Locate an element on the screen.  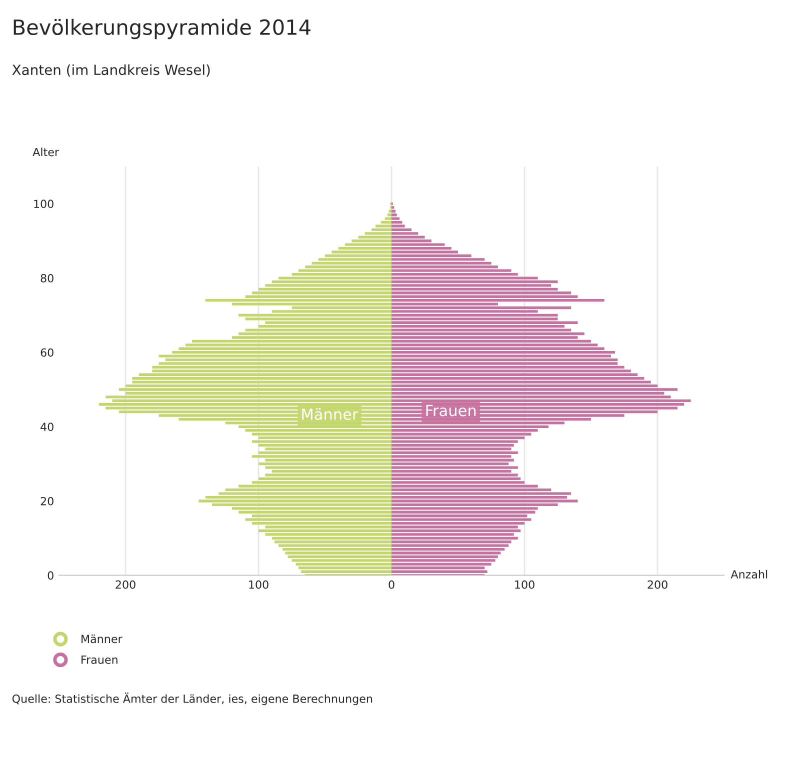
y-tick-label: 100 is located at coordinates (44, 204).